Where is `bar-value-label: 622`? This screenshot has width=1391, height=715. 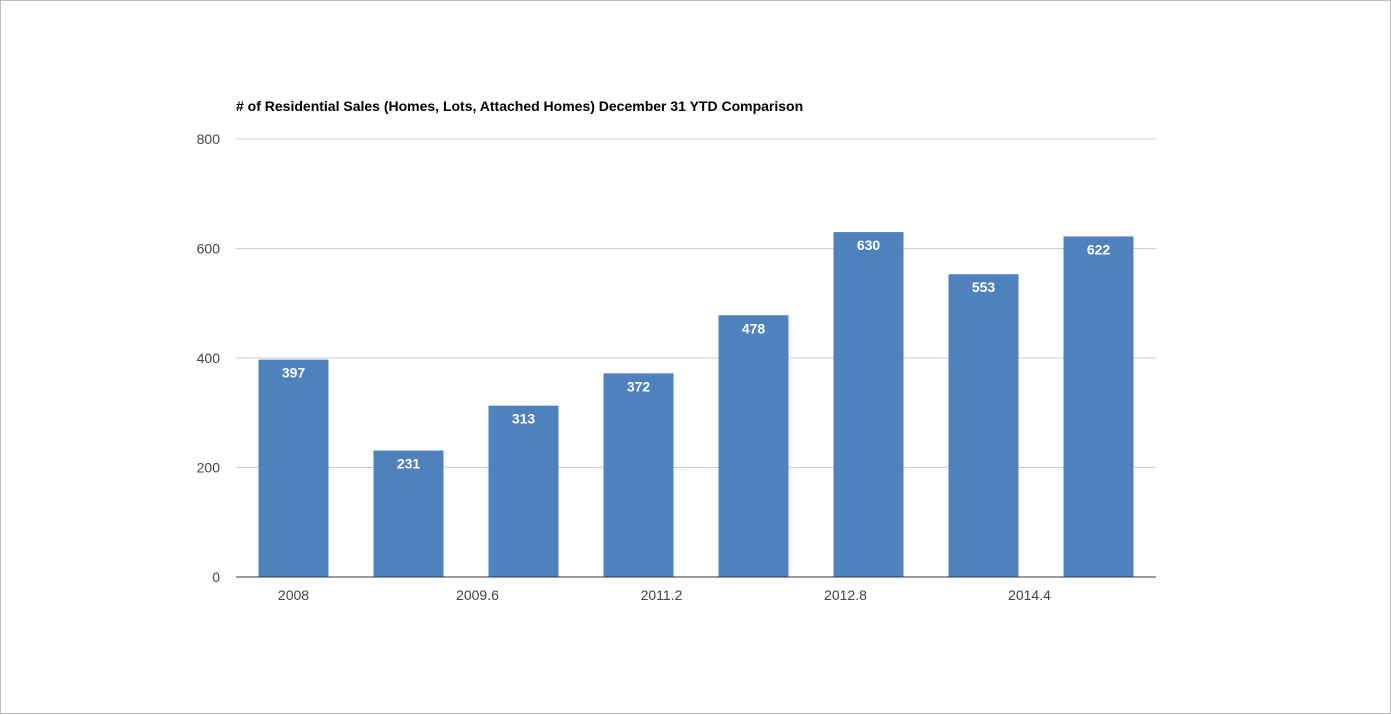 bar-value-label: 622 is located at coordinates (1099, 249).